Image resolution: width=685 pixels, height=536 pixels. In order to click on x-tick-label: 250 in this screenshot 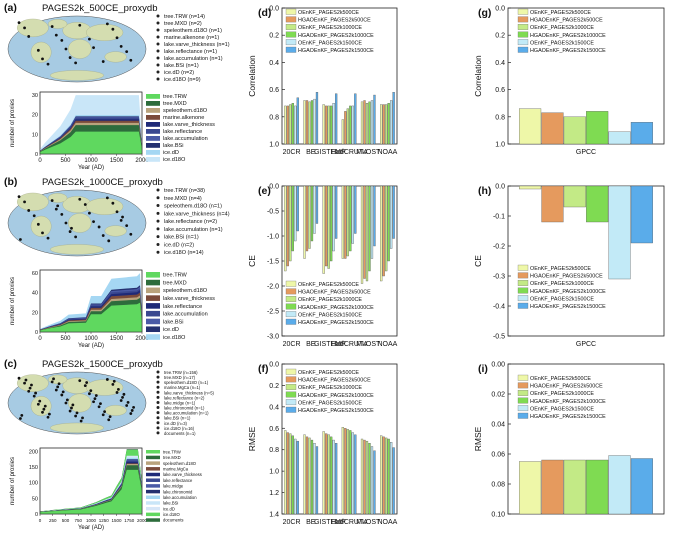, I will do `click(53, 520)`.